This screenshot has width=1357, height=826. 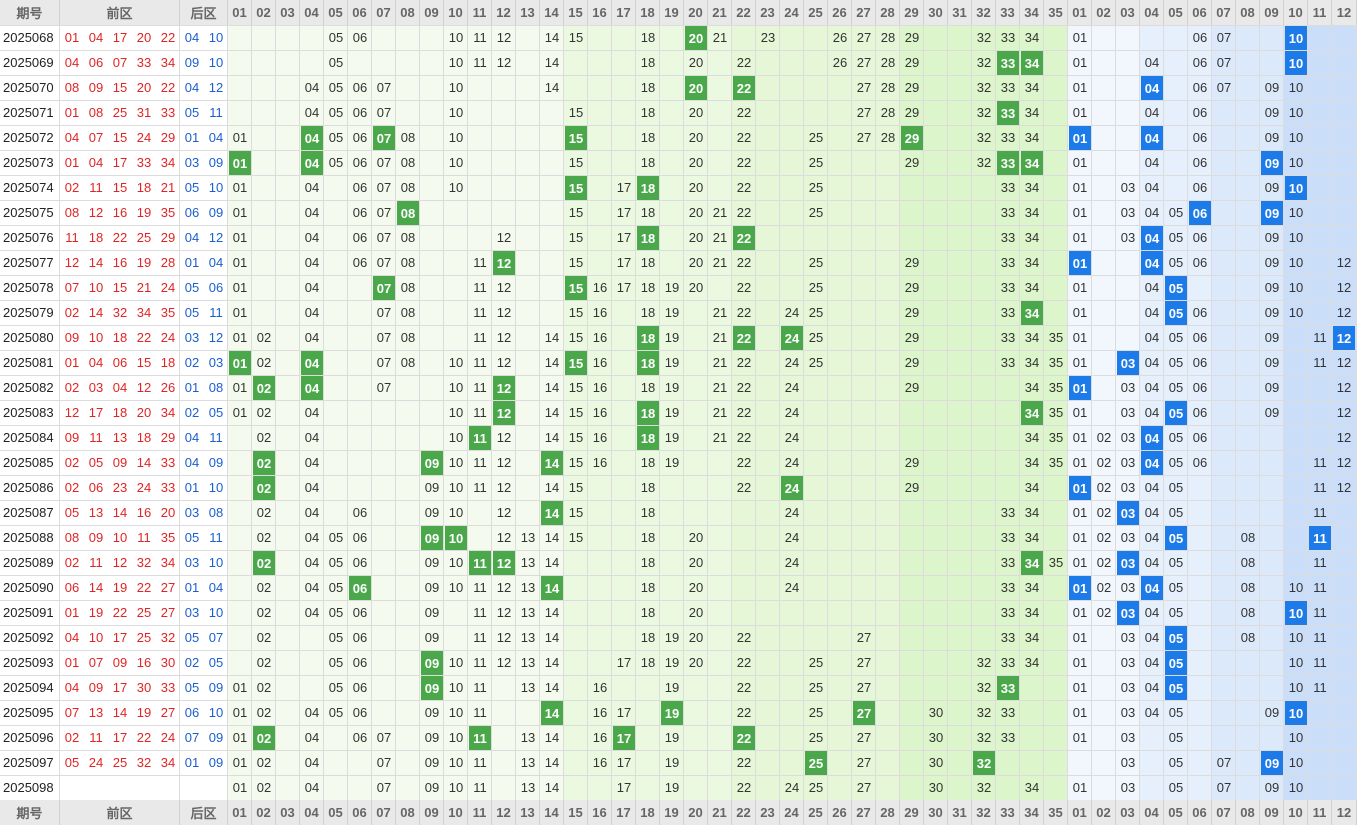 What do you see at coordinates (28, 137) in the screenshot?
I see `issue: 2025072` at bounding box center [28, 137].